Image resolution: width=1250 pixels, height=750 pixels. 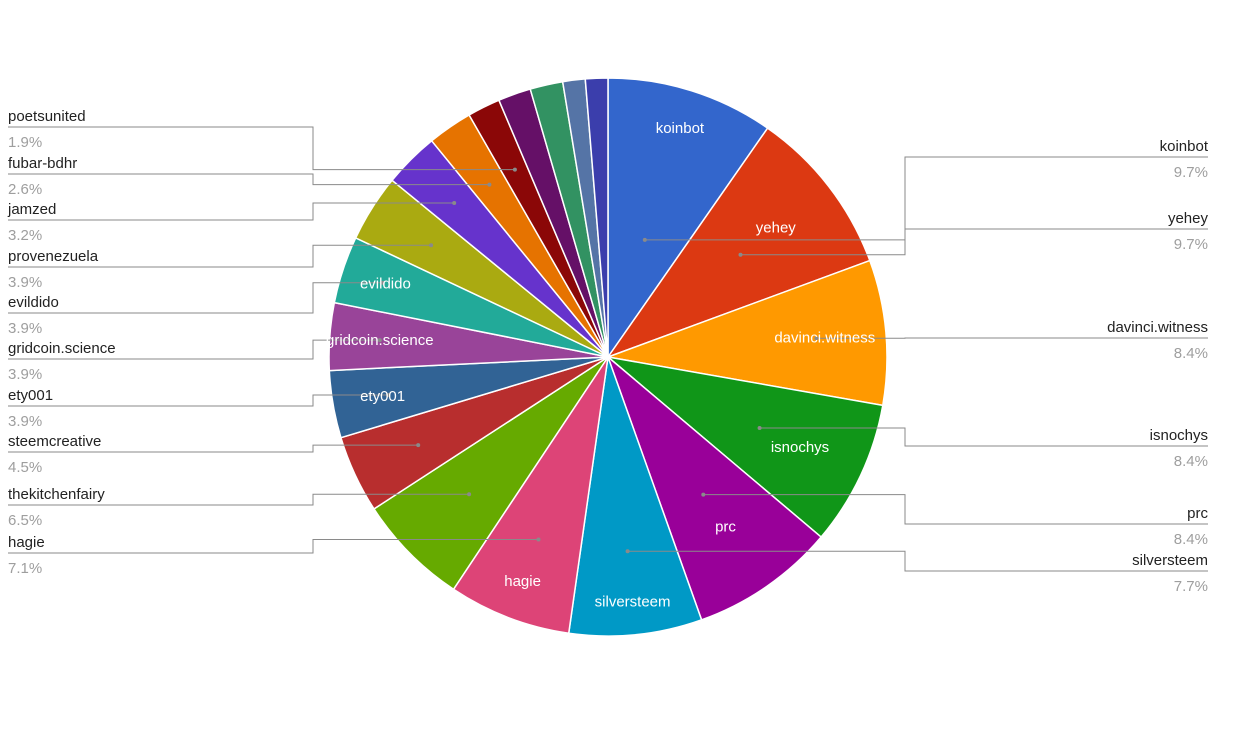 I want to click on label-pct-silversteem: 7.7%, so click(x=1191, y=586).